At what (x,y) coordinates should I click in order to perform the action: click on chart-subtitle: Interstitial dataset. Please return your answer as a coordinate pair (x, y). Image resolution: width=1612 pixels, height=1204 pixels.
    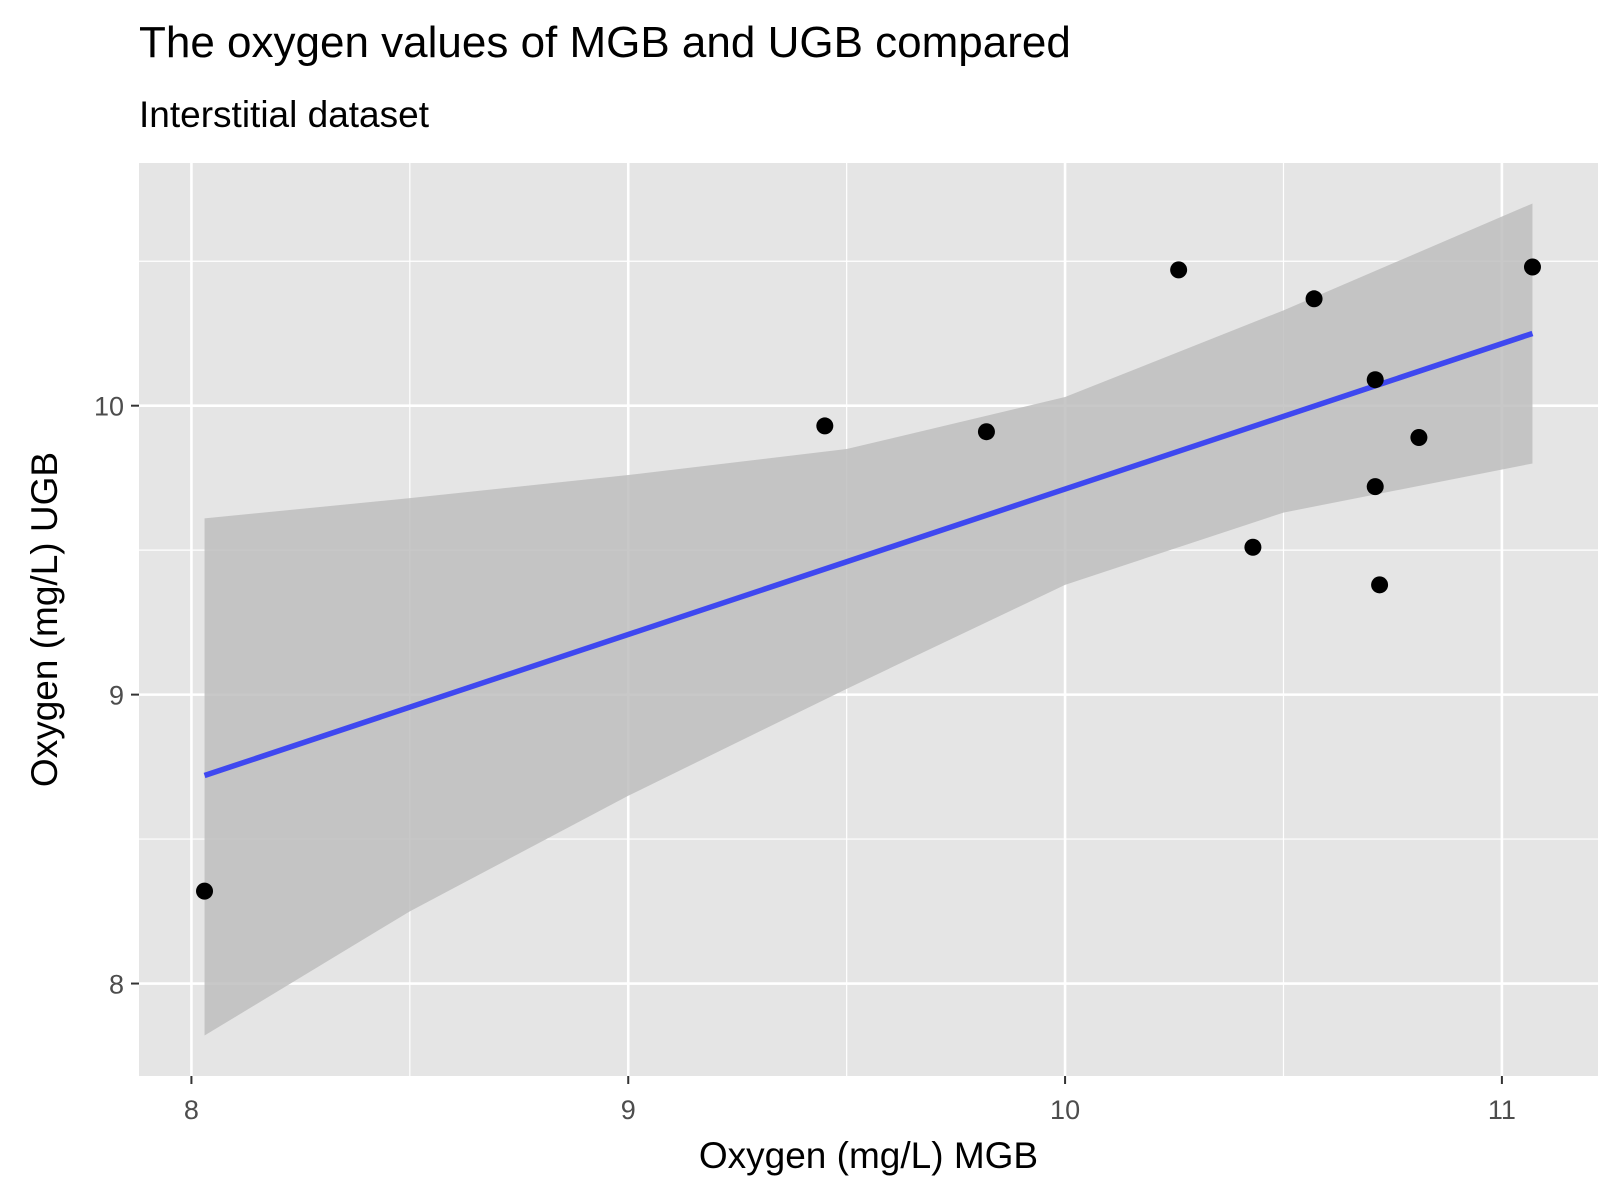
    Looking at the image, I should click on (284, 114).